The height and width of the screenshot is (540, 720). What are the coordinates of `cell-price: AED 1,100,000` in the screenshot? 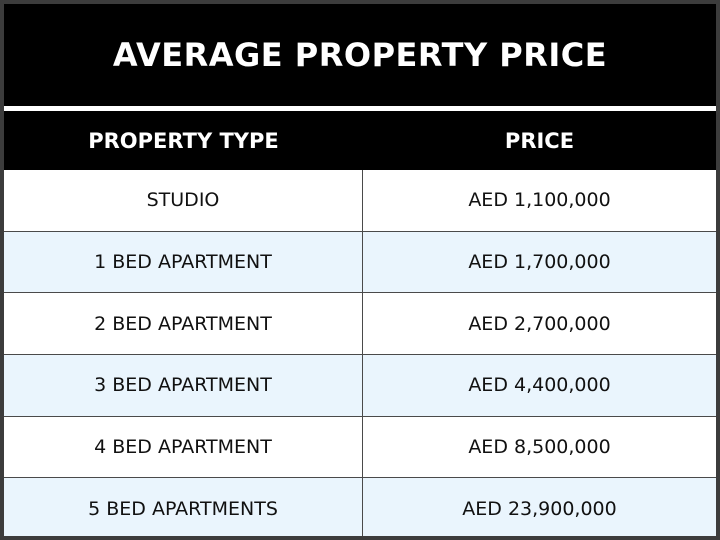 It's located at (539, 200).